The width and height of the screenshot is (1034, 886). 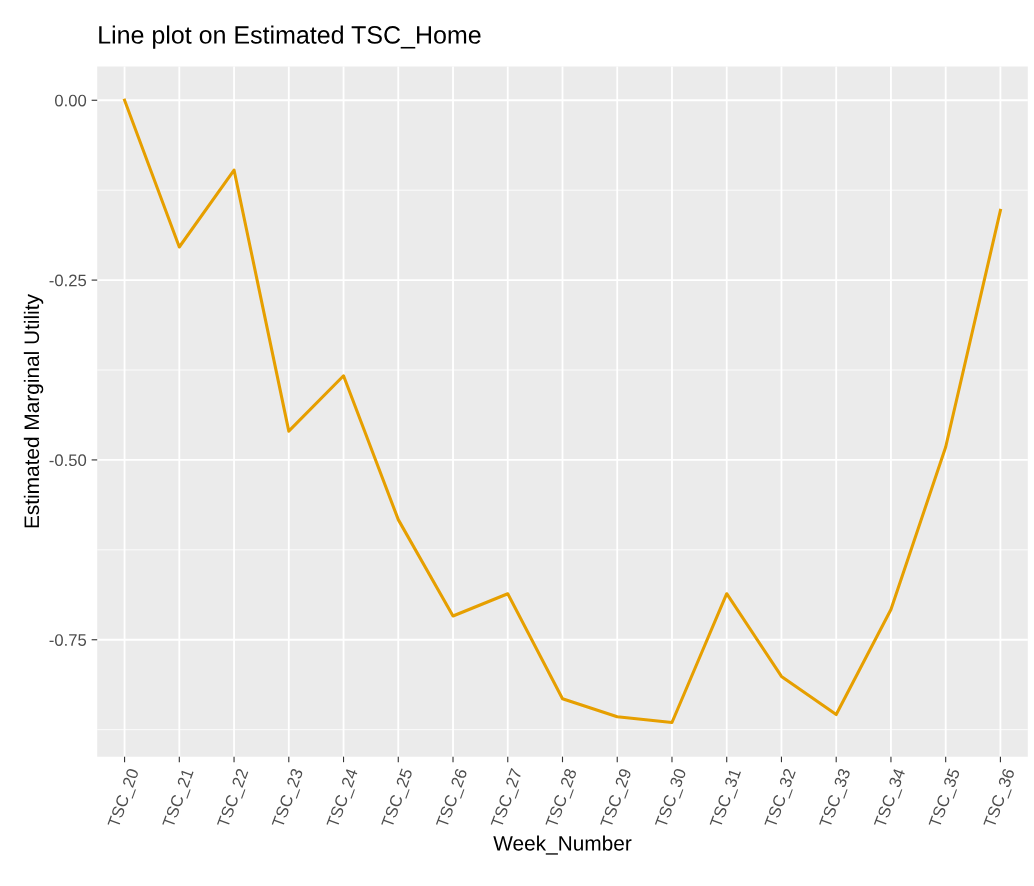 I want to click on y-tick-label: -0.75, so click(x=68, y=640).